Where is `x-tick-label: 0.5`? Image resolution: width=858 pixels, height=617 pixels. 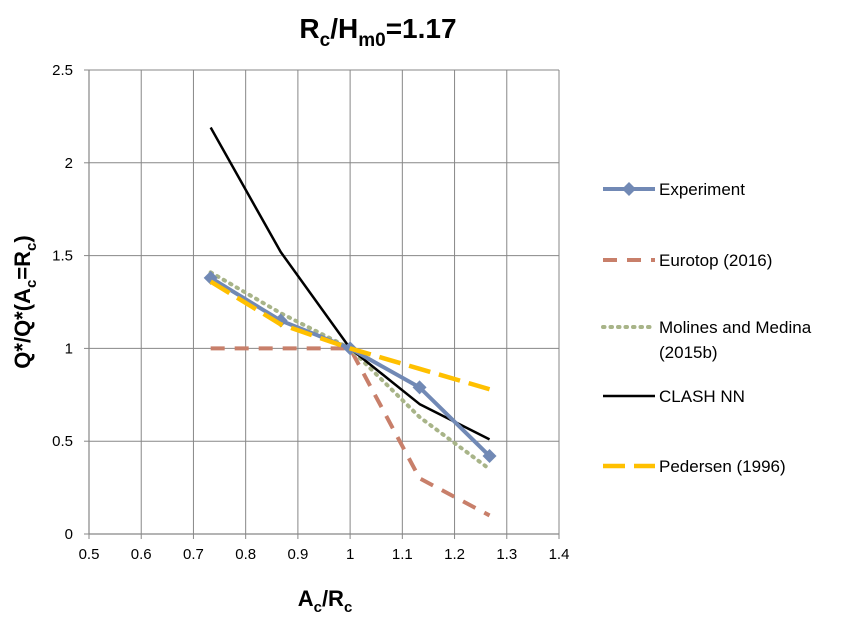 x-tick-label: 0.5 is located at coordinates (89, 554).